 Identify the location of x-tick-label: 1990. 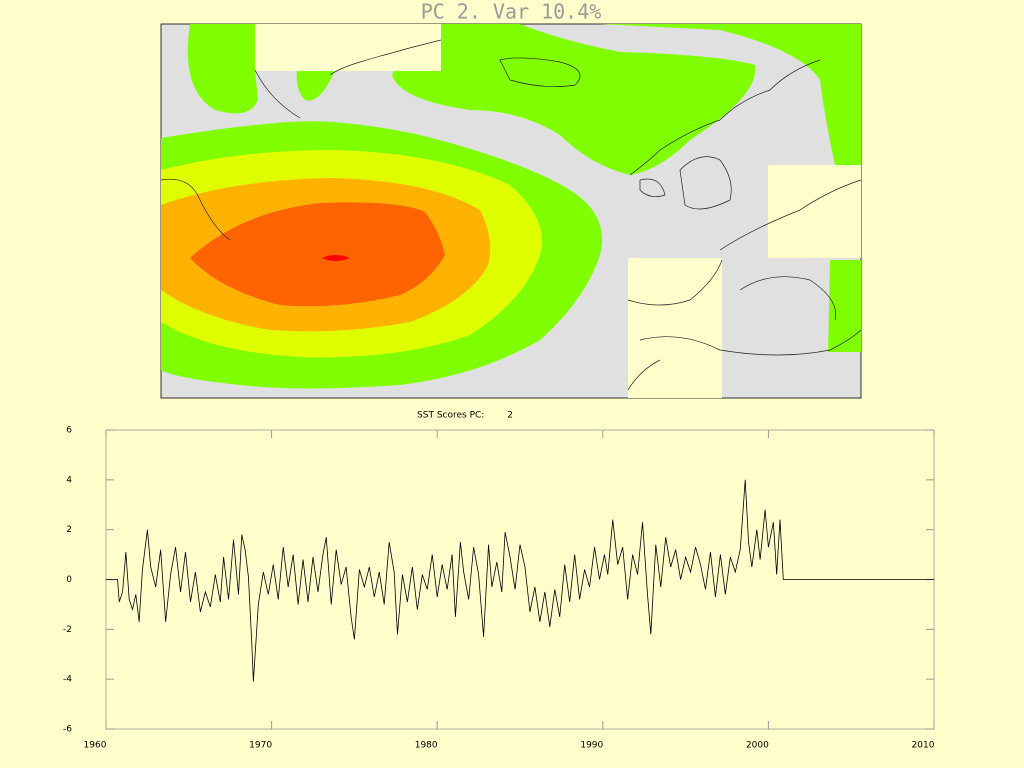
(591, 746).